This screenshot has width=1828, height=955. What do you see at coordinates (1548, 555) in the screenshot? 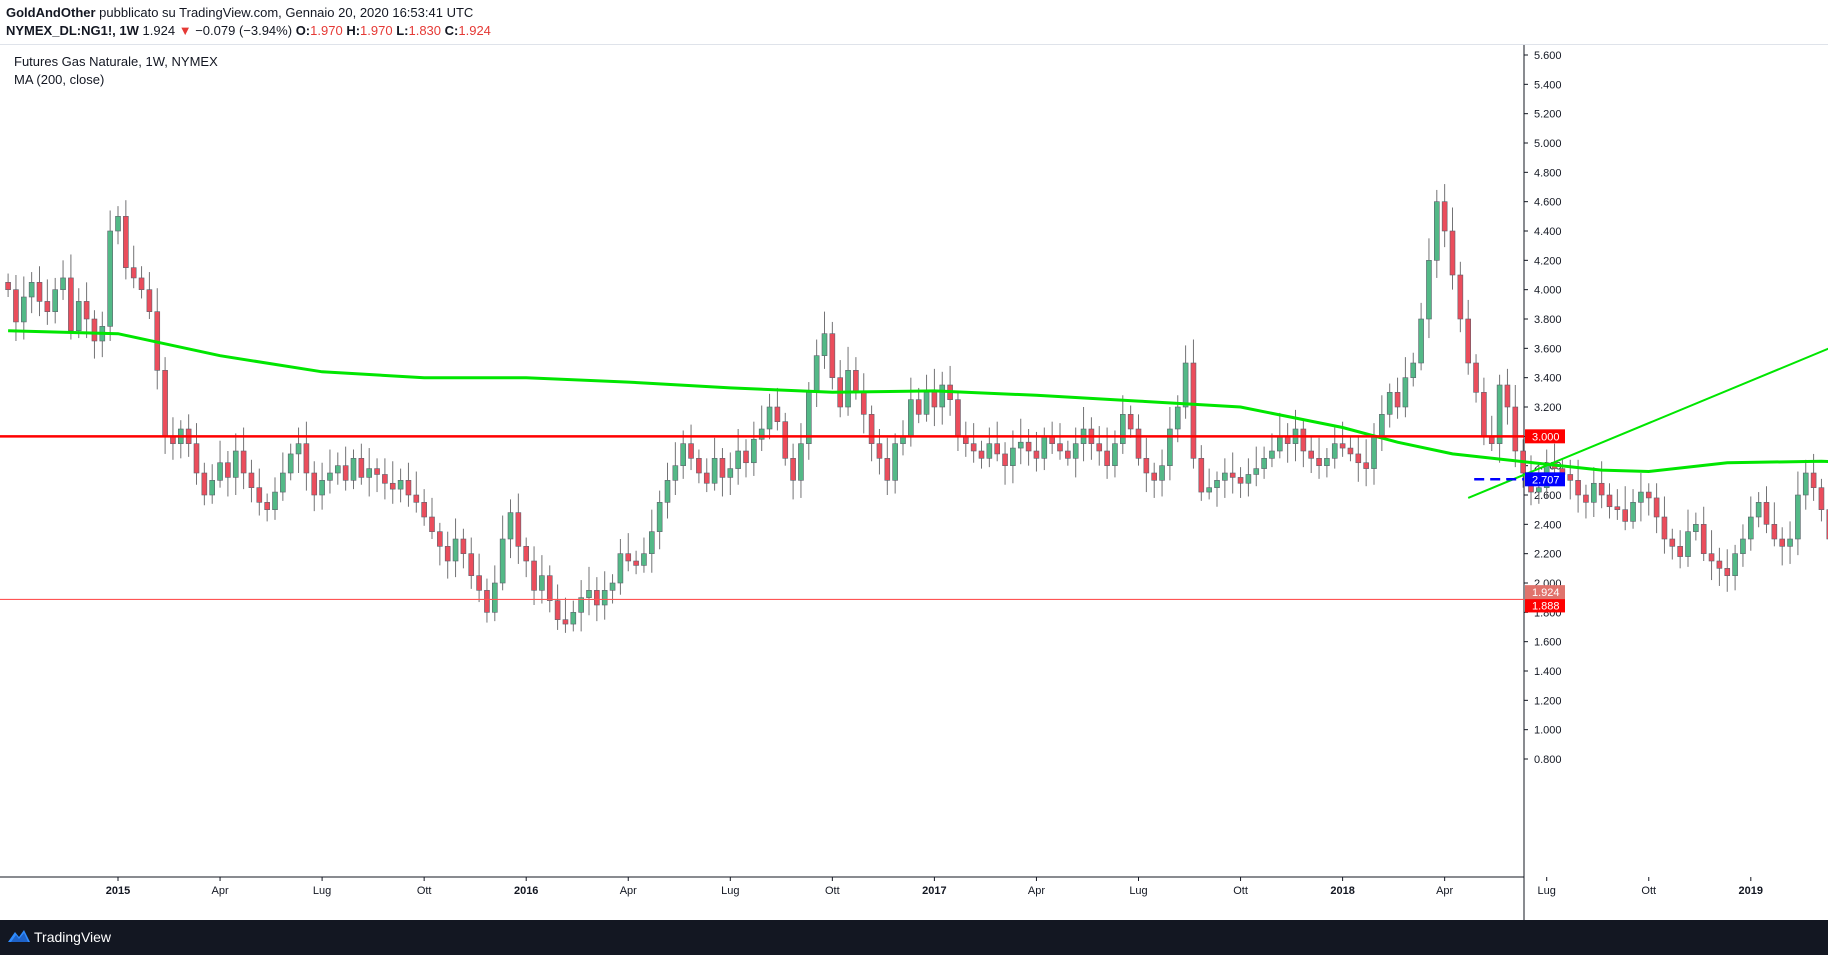
I see `price-tick-label: 2.200` at bounding box center [1548, 555].